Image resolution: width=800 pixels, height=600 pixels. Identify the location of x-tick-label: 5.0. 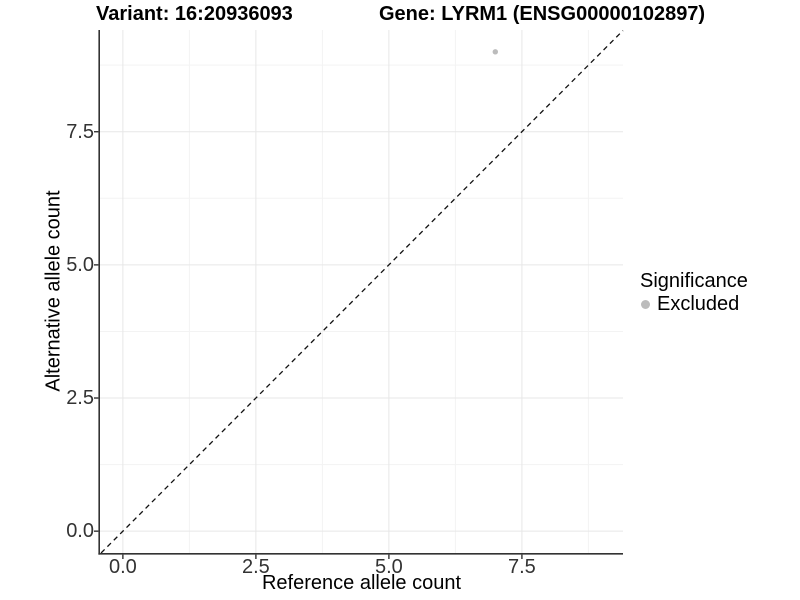
(388, 567).